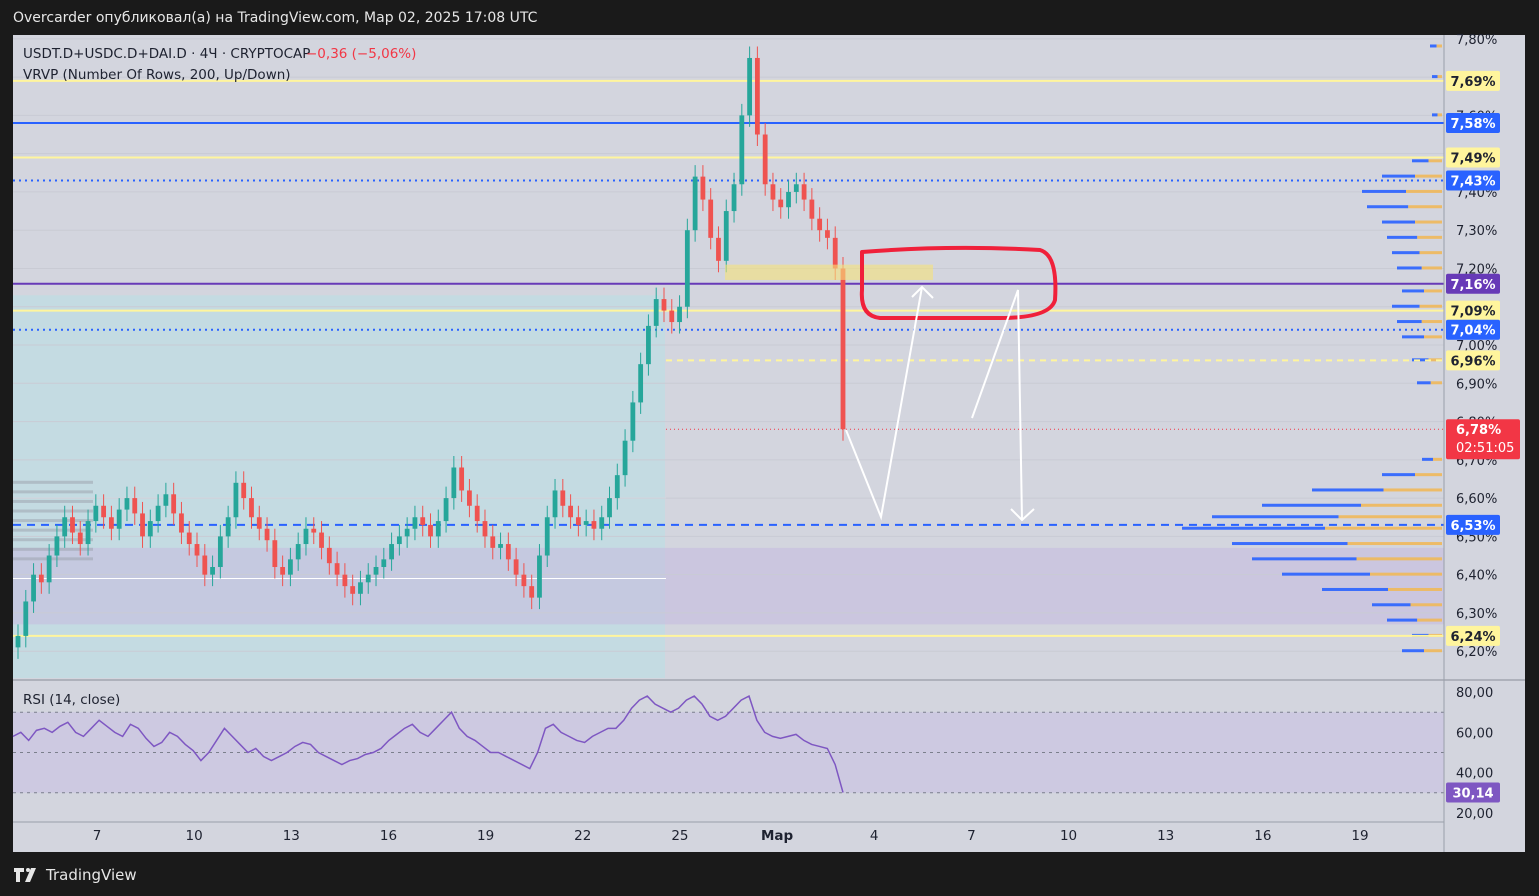  What do you see at coordinates (166, 54) in the screenshot?
I see `legend-symbol: USDT.D+USDC.D+DAI.D · 4Ч · CRYPTOCAP` at bounding box center [166, 54].